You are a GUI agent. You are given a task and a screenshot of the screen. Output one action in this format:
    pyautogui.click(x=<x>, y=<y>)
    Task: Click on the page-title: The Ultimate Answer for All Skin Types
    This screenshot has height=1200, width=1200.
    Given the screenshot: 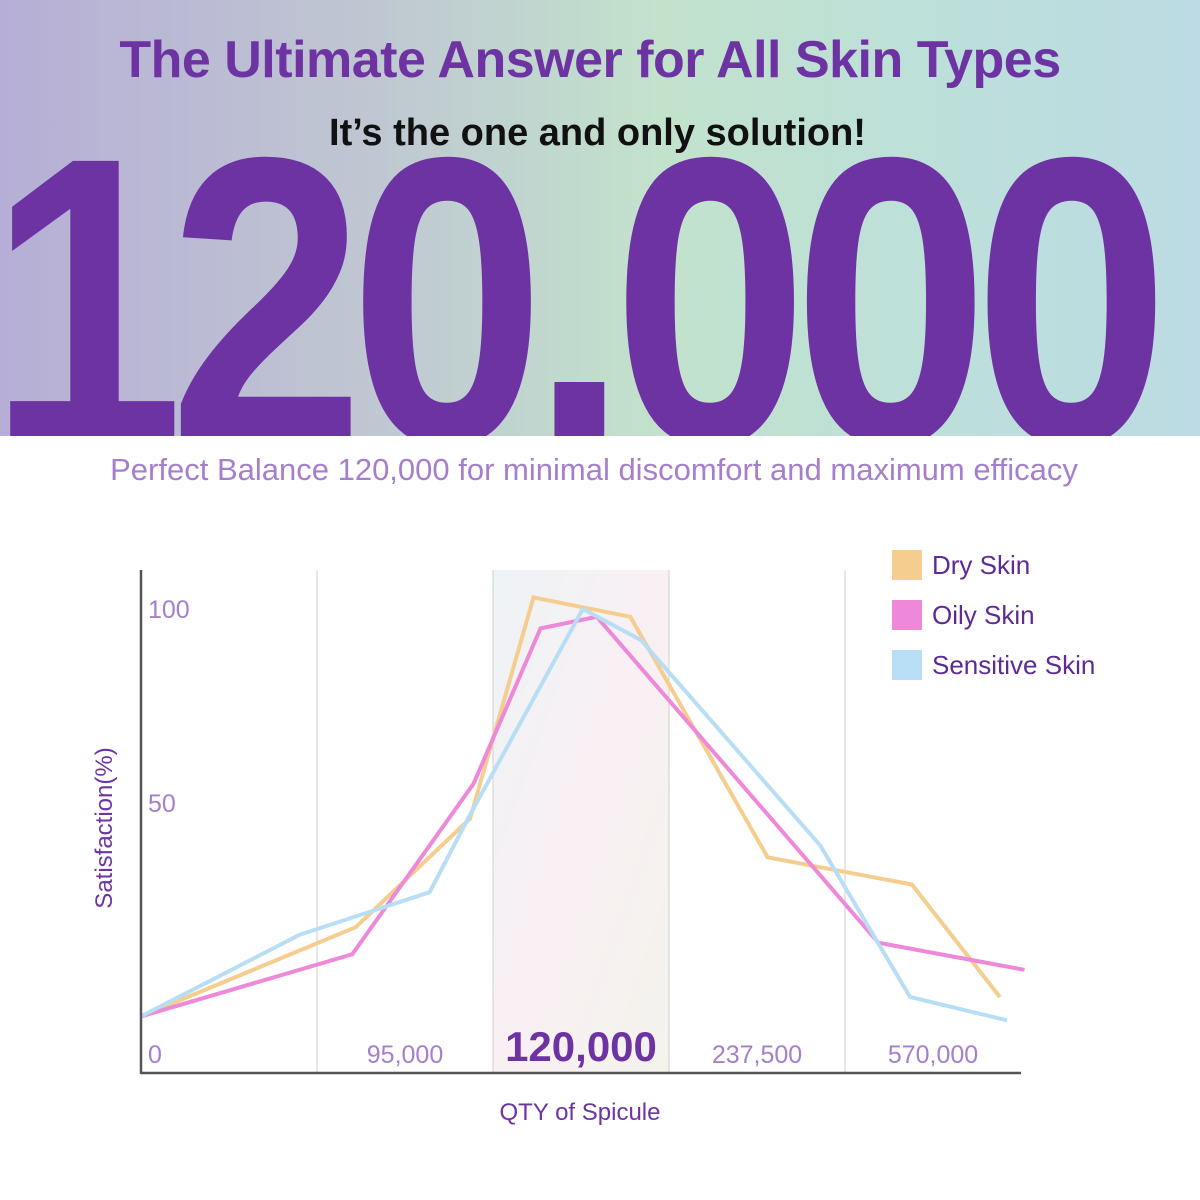 What is the action you would take?
    pyautogui.click(x=590, y=60)
    